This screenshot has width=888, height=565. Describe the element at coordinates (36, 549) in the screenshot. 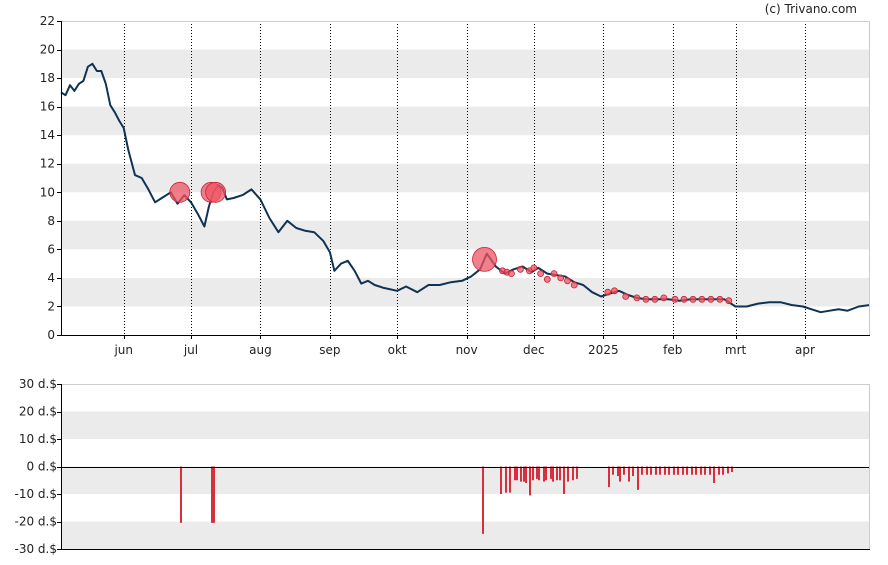

I see `volume-y-tick-label: -30 d.$` at that location.